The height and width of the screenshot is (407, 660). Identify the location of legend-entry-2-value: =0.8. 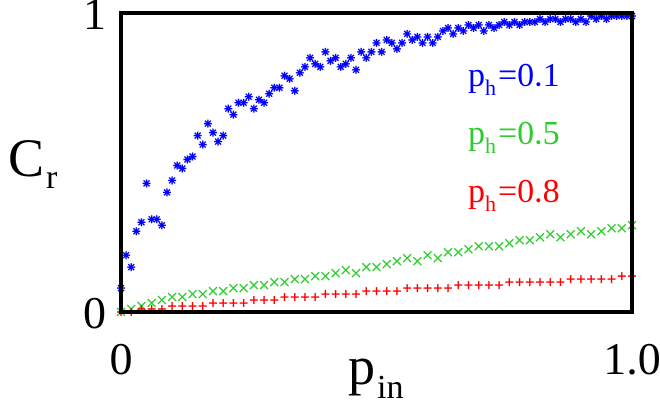
(529, 191).